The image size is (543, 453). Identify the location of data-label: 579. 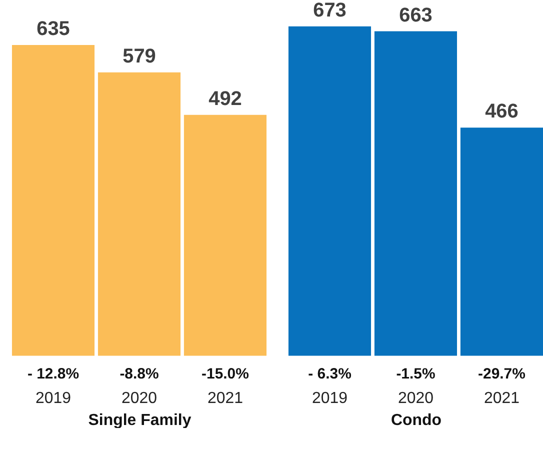
(139, 56).